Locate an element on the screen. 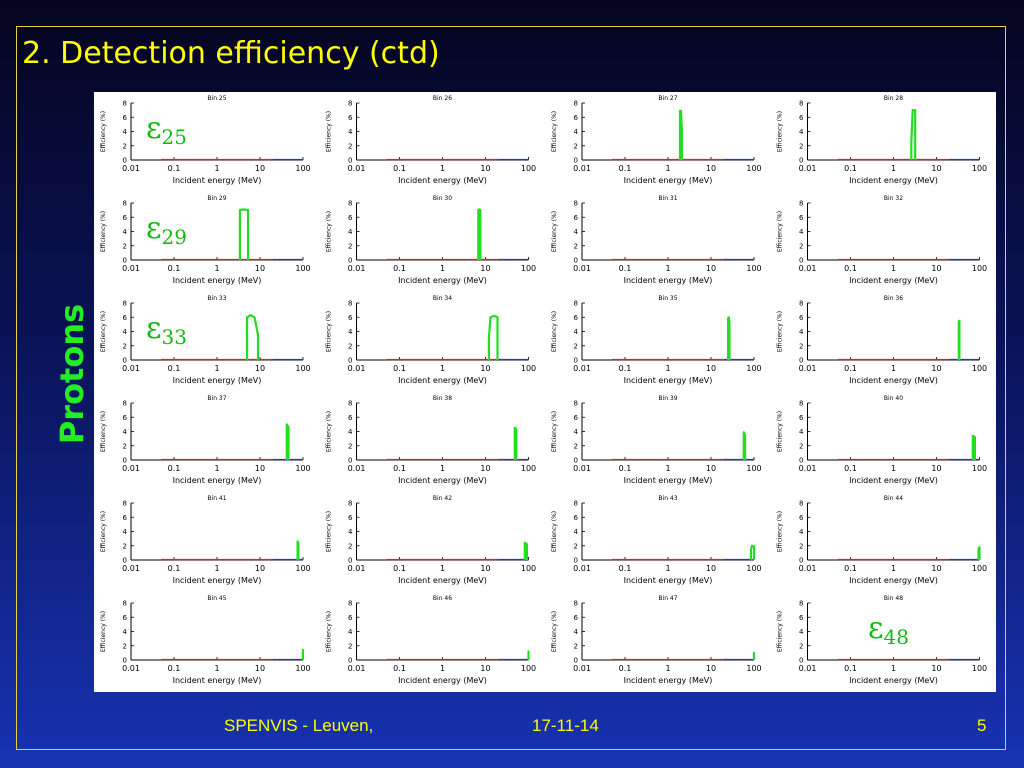  slide-title: 2. Detection efficiency (ctd) is located at coordinates (231, 53).